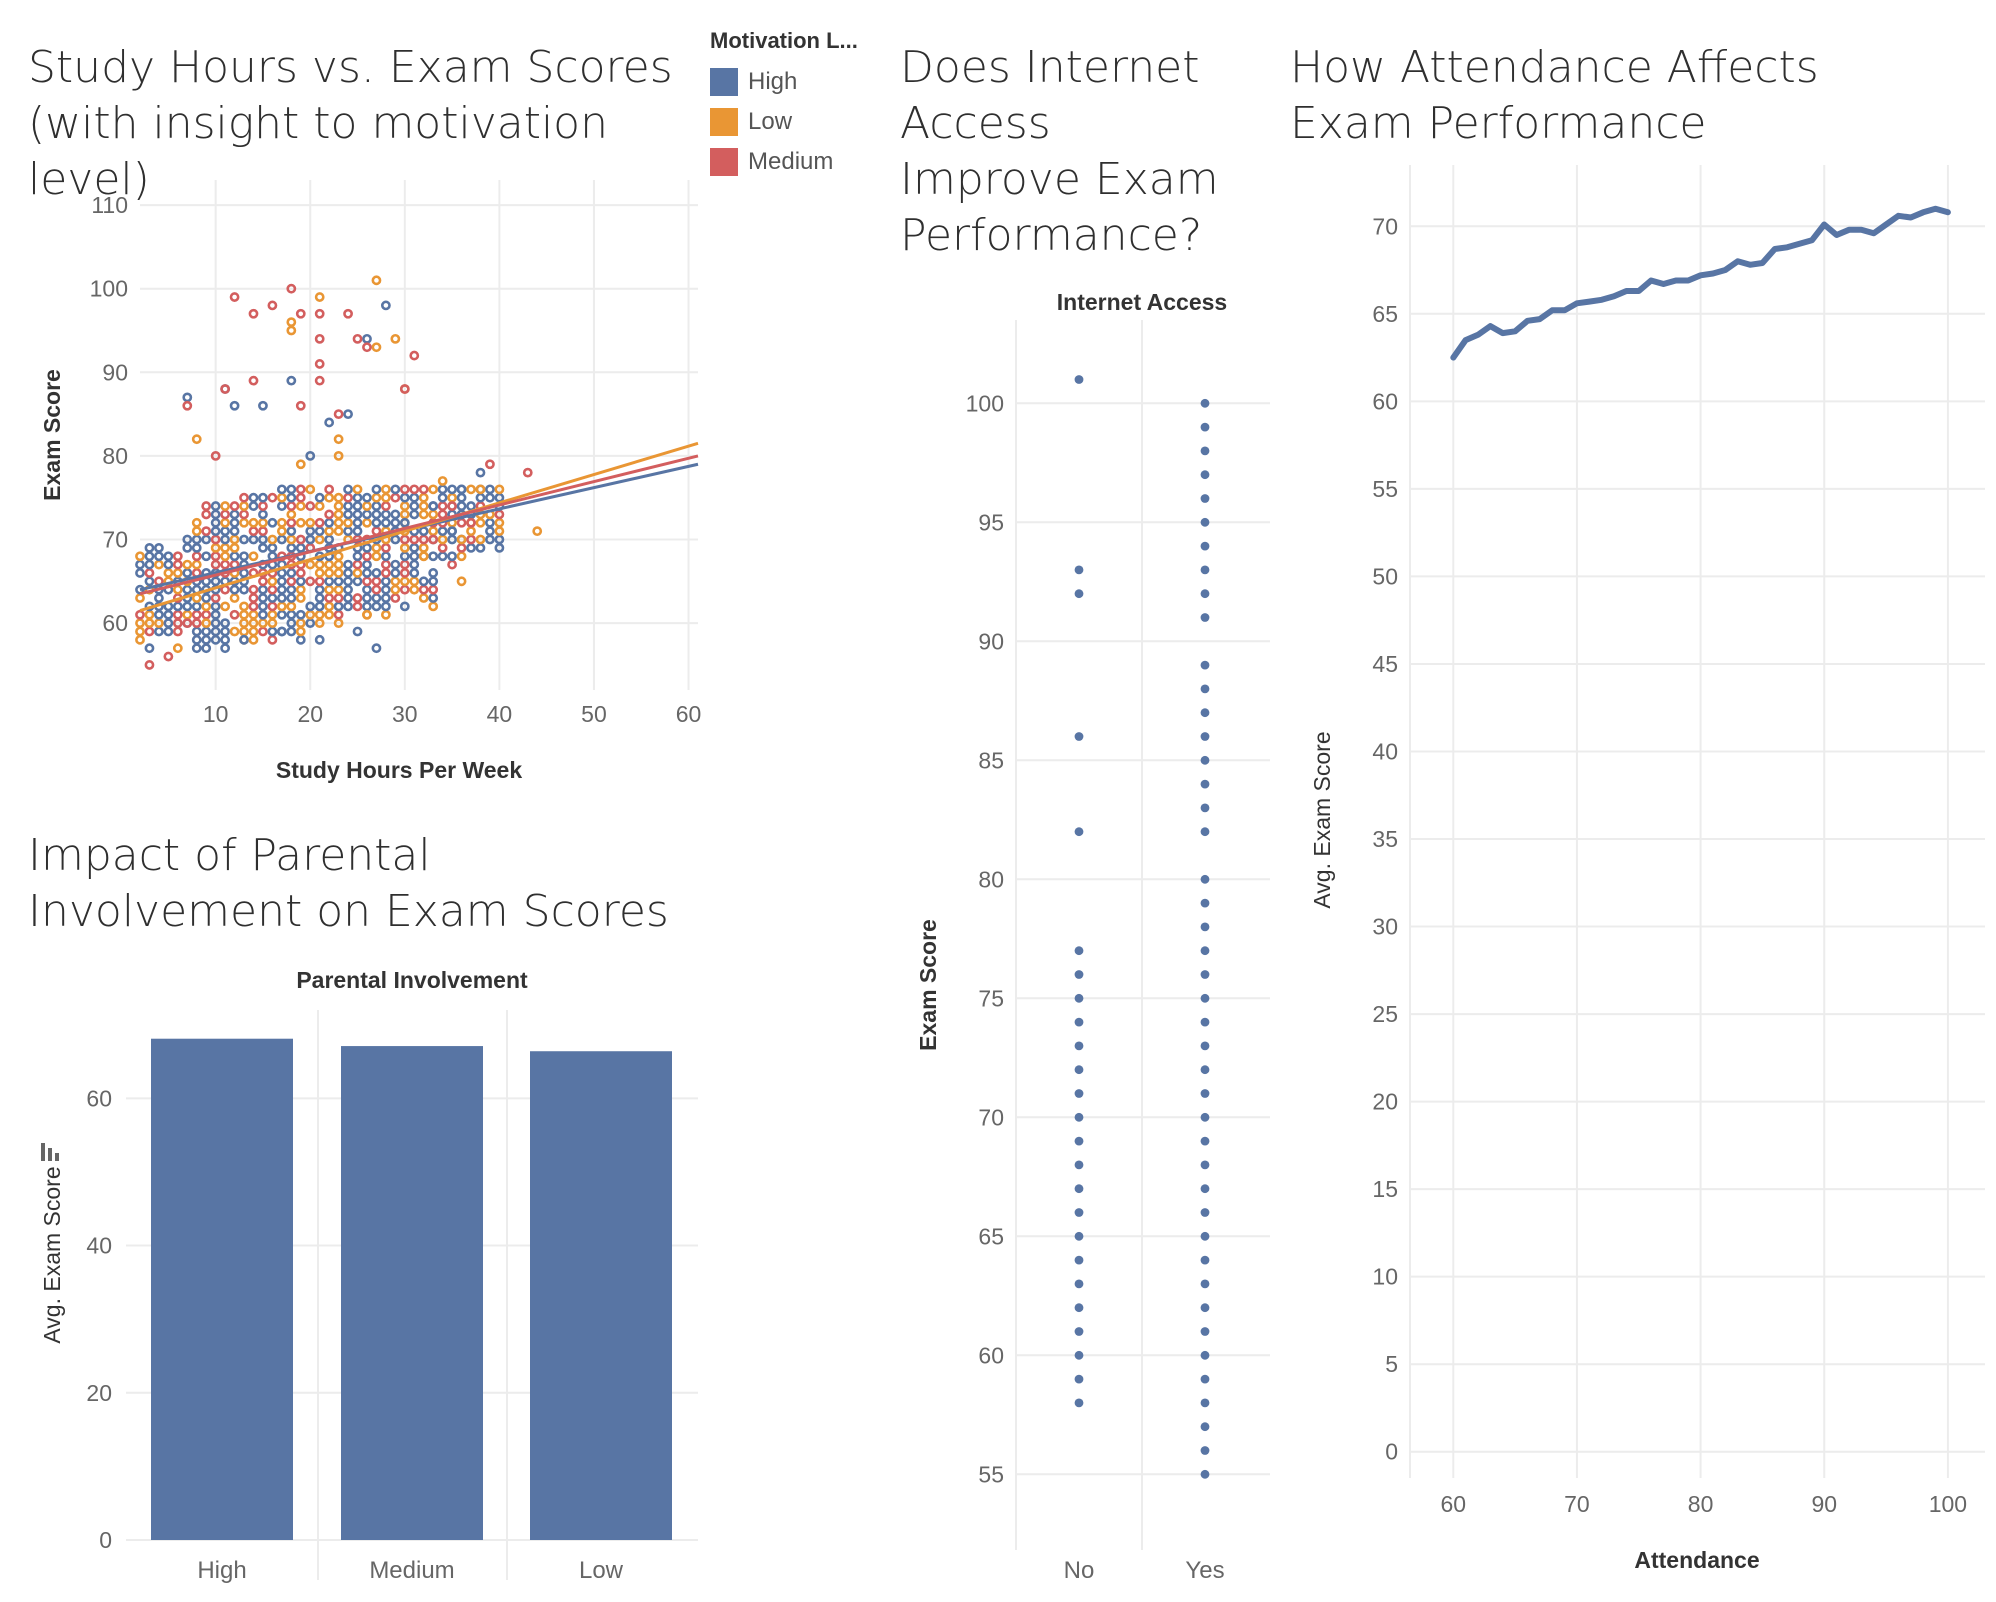  I want to click on y-tick-label: 15, so click(1385, 1189).